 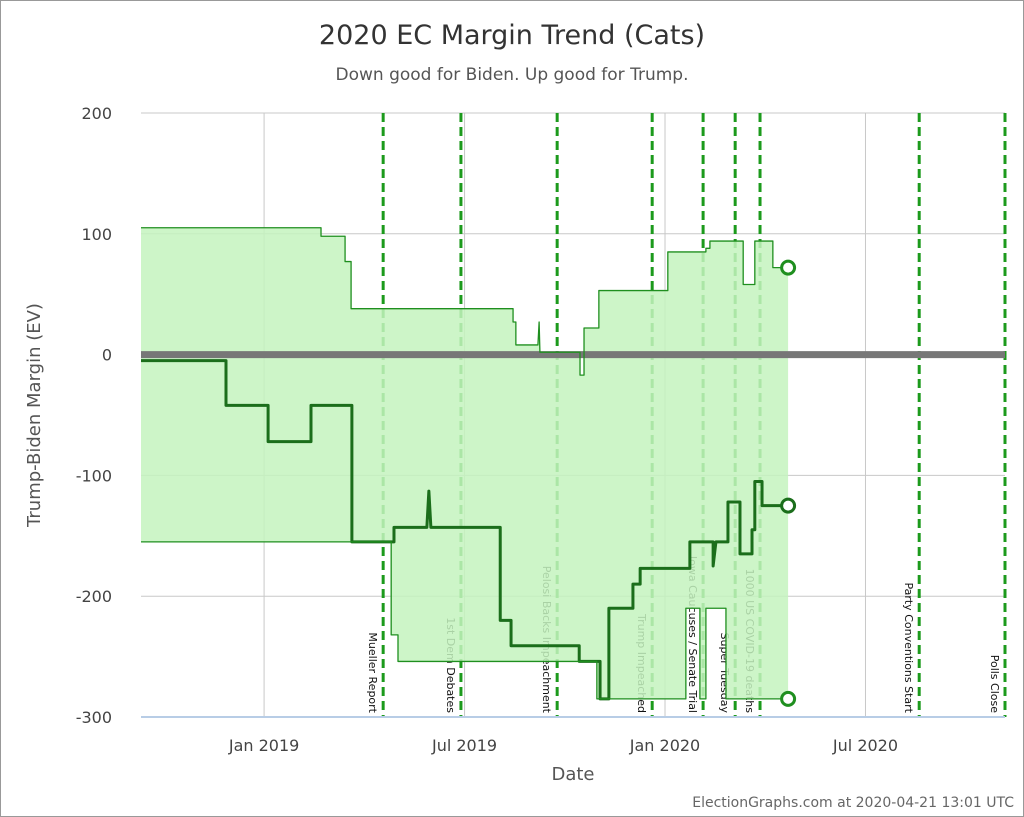 I want to click on y-tick-label: -300, so click(x=94, y=717).